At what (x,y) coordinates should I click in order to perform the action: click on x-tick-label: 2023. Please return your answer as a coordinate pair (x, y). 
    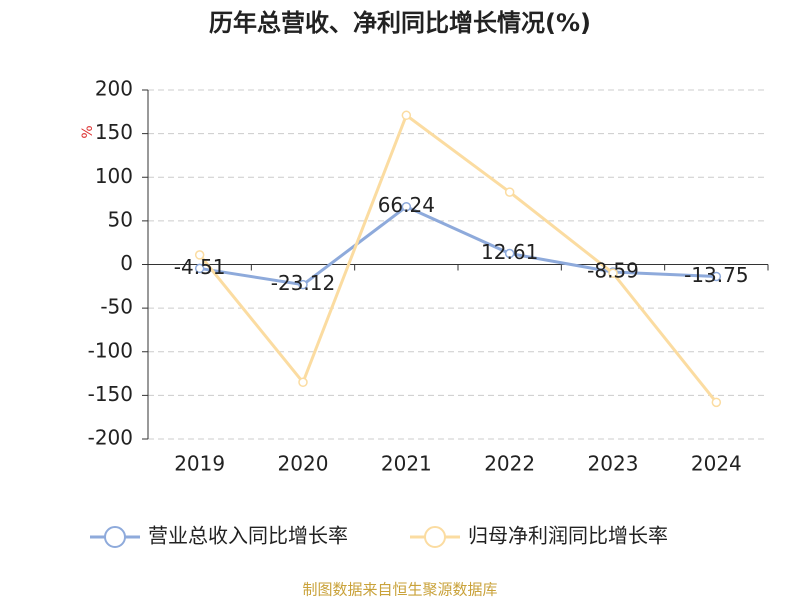
    Looking at the image, I should click on (613, 464).